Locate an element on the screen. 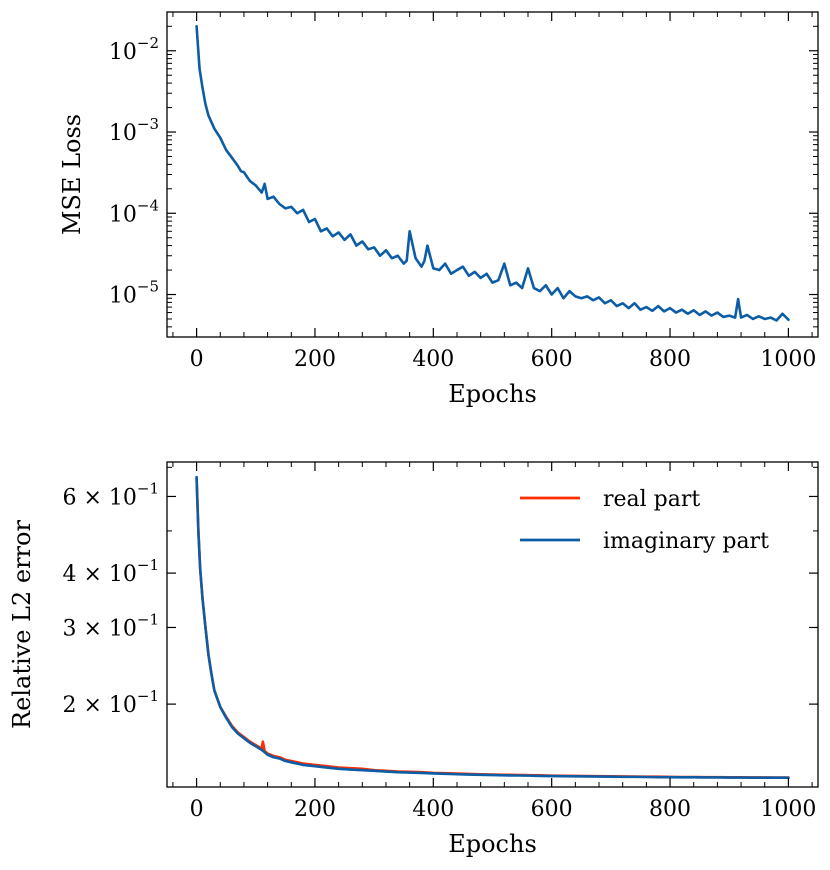  y-tick-label: 10⁻⁵ is located at coordinates (134, 293).